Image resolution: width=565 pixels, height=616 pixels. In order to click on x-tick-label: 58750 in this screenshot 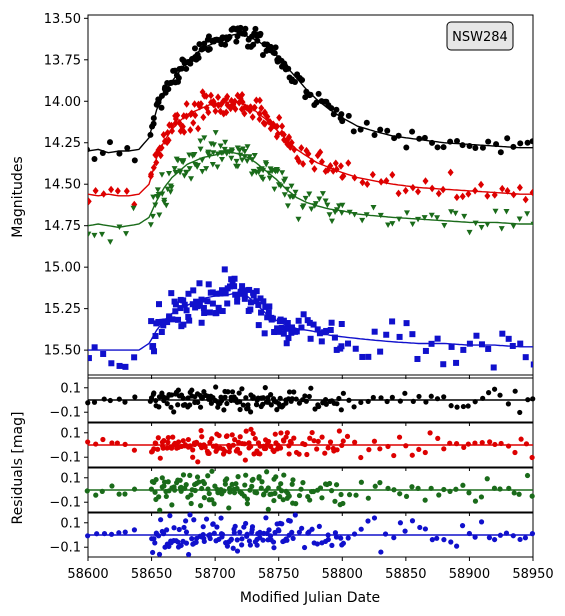, I will do `click(278, 574)`.